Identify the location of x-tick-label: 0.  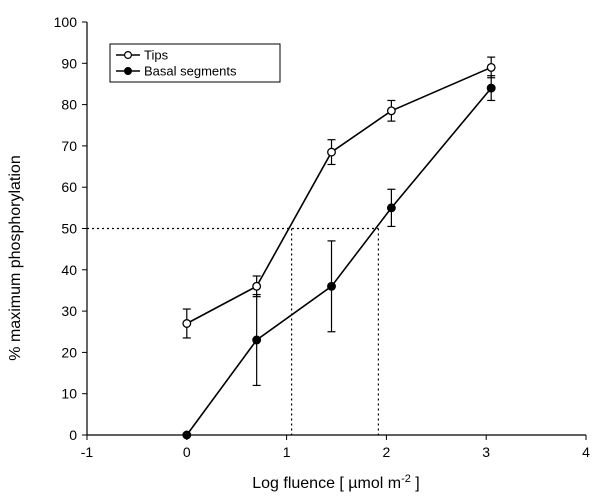
(187, 452).